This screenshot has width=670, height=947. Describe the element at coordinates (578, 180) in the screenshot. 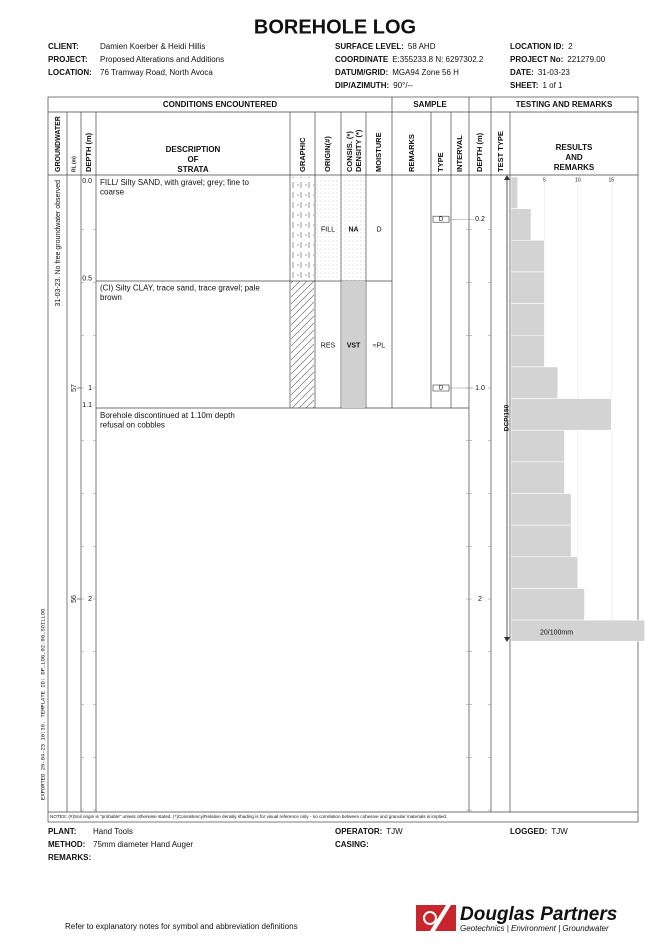

I see `x-tick-label: 10` at that location.